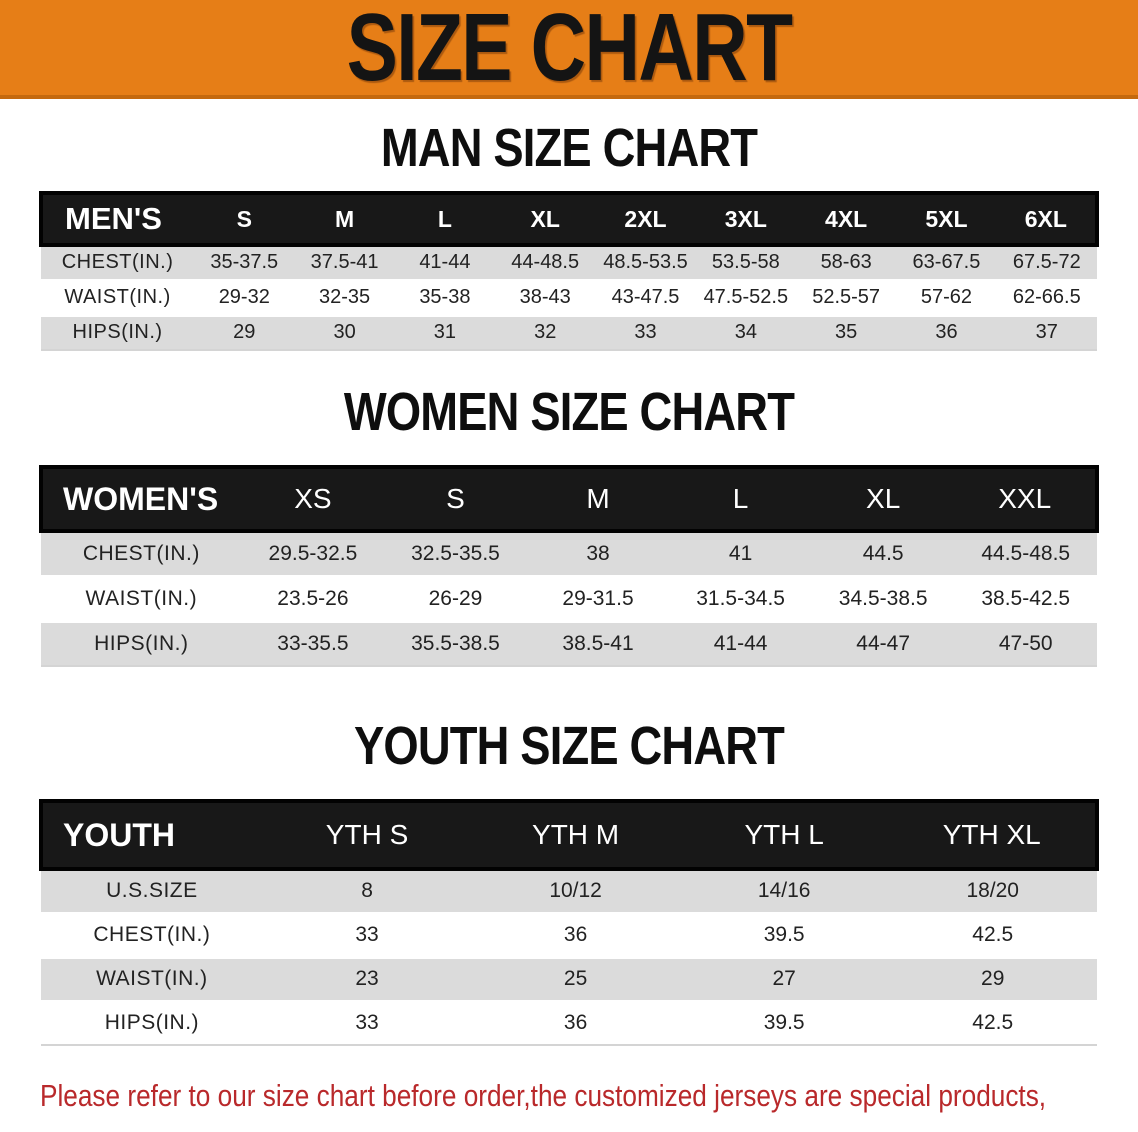  I want to click on table-cell: 32, so click(545, 333).